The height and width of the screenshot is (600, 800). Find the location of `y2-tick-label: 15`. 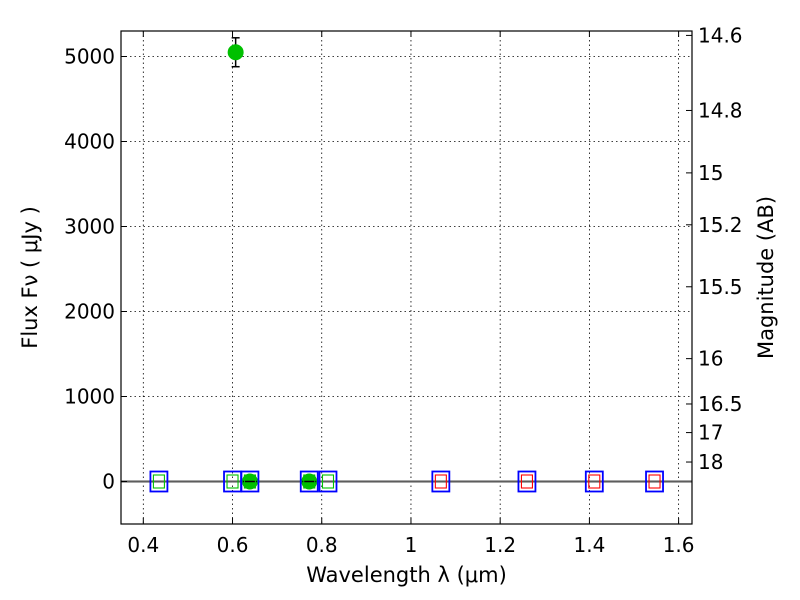

y2-tick-label: 15 is located at coordinates (710, 173).